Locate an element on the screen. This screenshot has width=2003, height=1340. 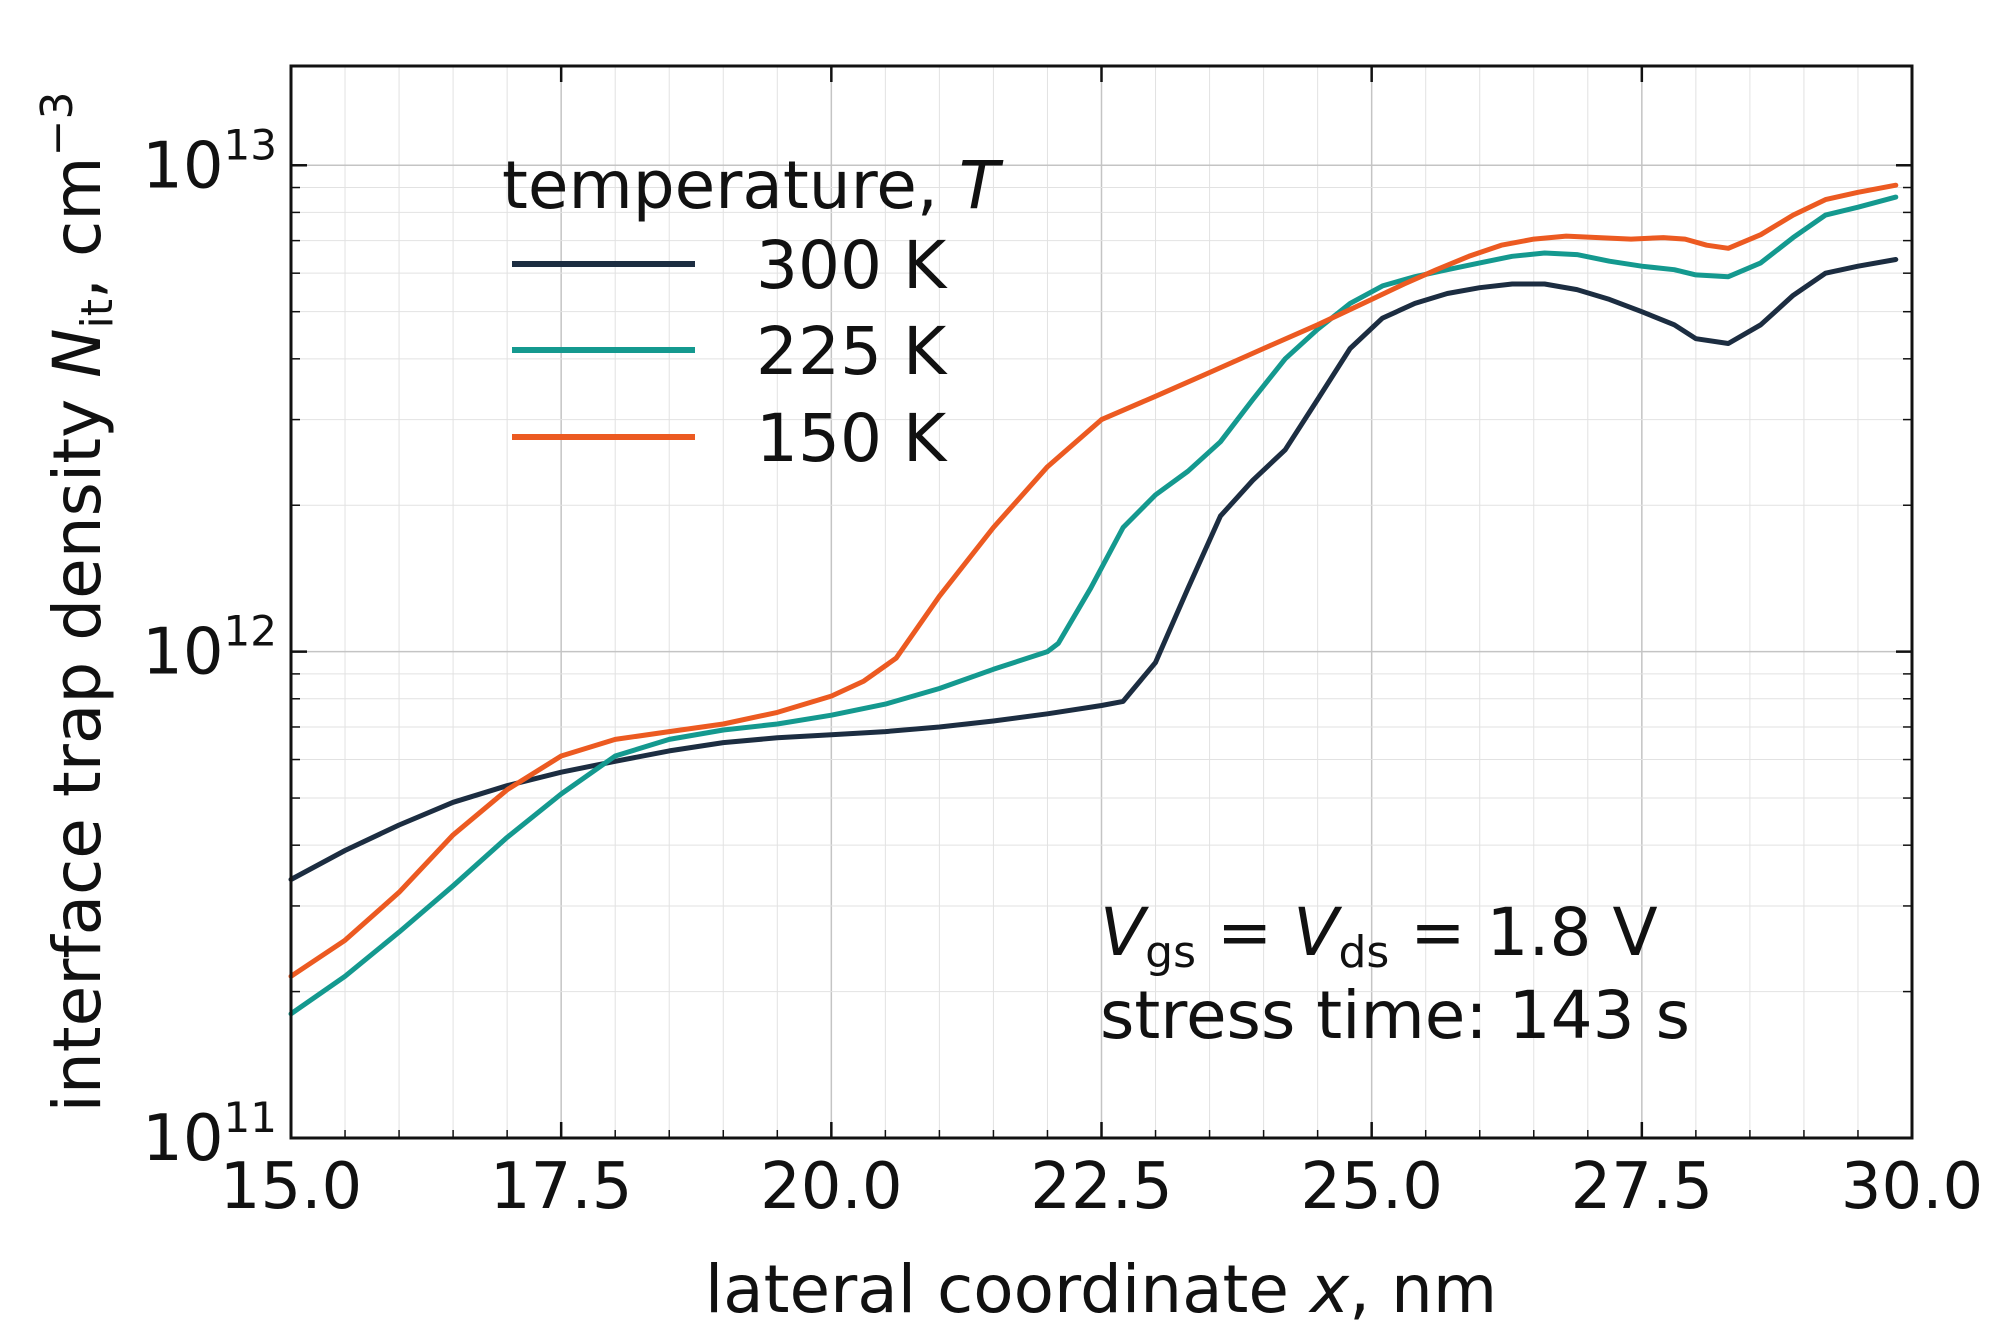
x-tick-label: 22.5 is located at coordinates (1101, 1187).